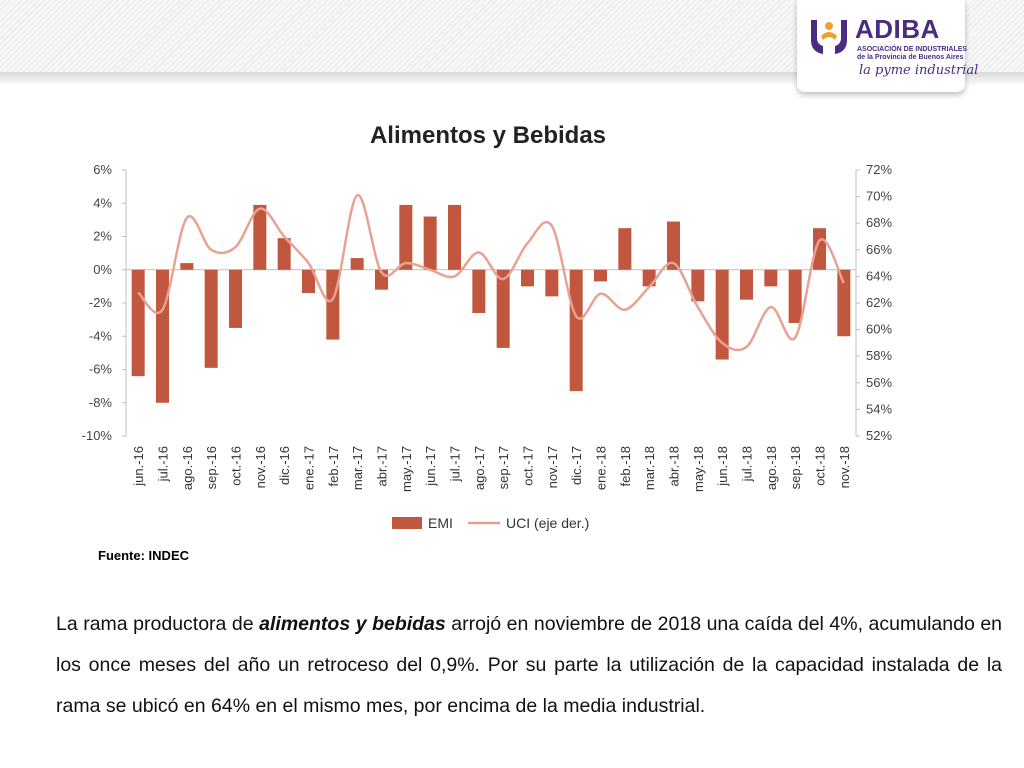  Describe the element at coordinates (357, 468) in the screenshot. I see `category-label: mar.-17` at that location.